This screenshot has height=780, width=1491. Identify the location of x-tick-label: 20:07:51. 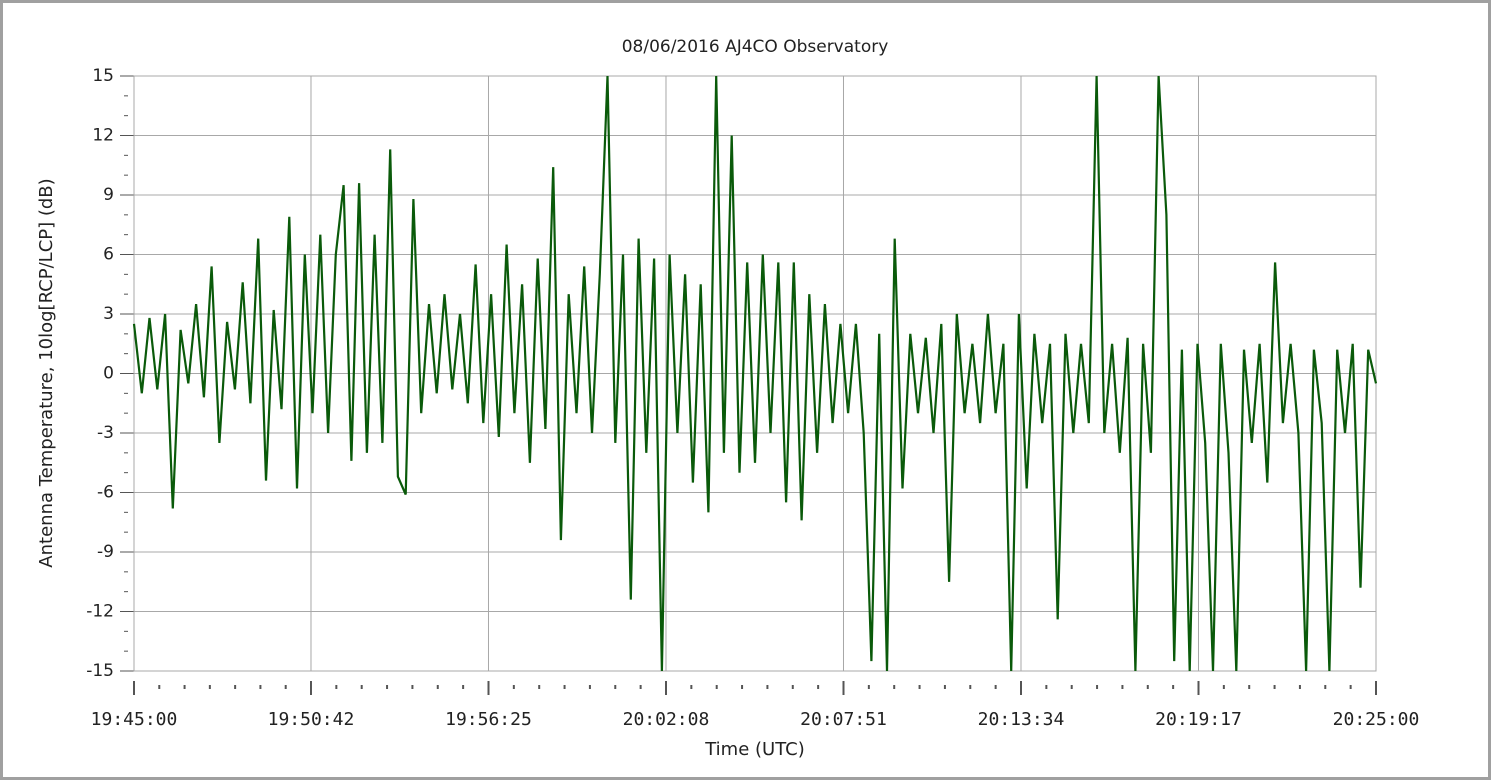
(843, 719).